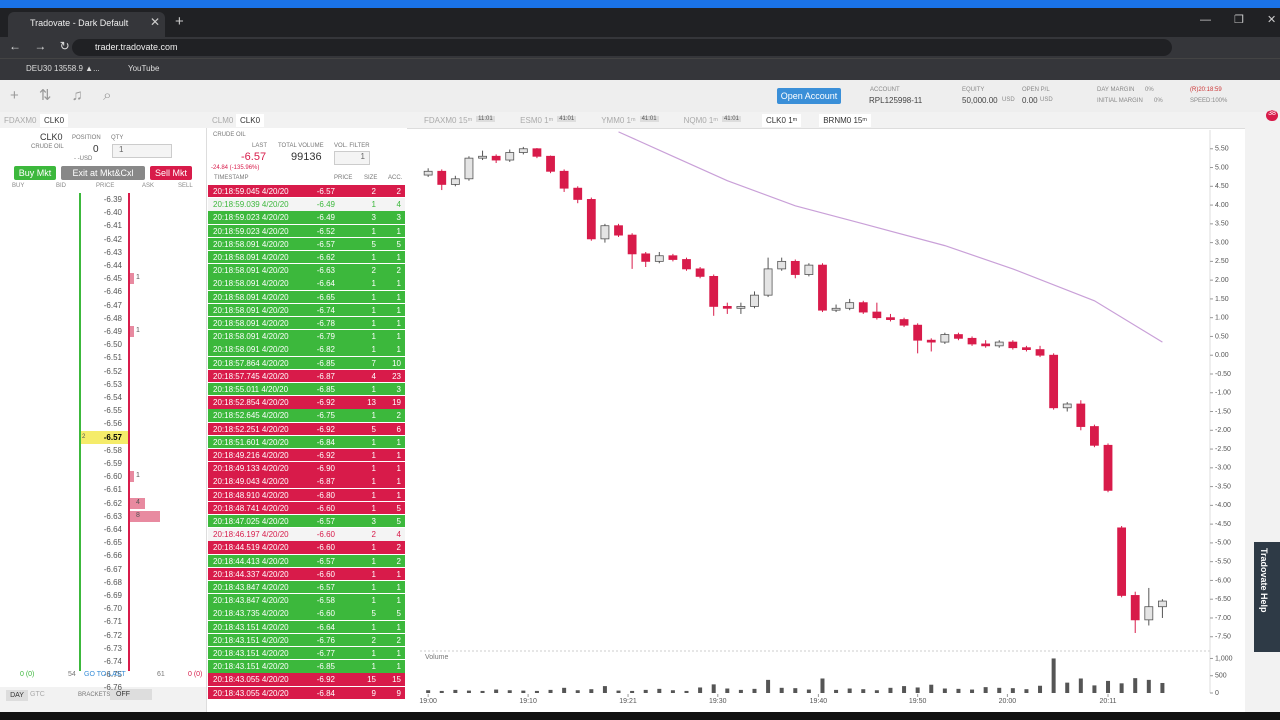 Image resolution: width=1280 pixels, height=720 pixels. What do you see at coordinates (448, 120) in the screenshot?
I see `chart-tab: FDAXM0 15ᵐ` at bounding box center [448, 120].